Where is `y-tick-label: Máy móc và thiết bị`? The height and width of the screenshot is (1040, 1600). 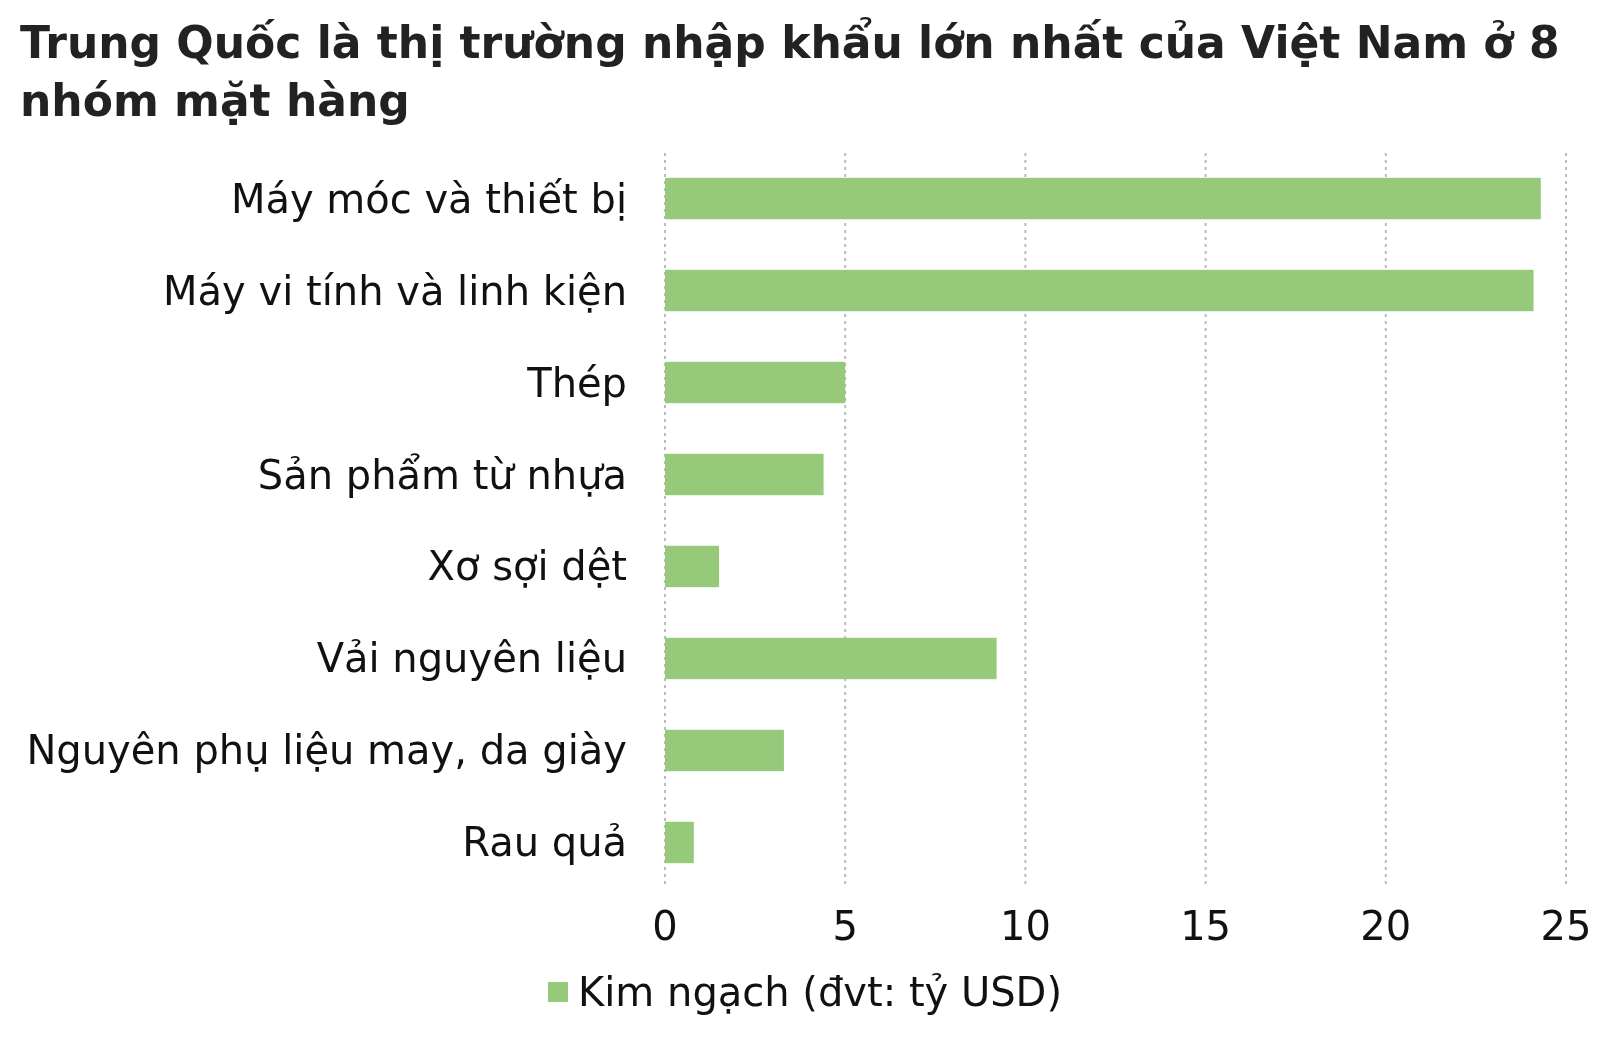 y-tick-label: Máy móc và thiết bị is located at coordinates (428, 198).